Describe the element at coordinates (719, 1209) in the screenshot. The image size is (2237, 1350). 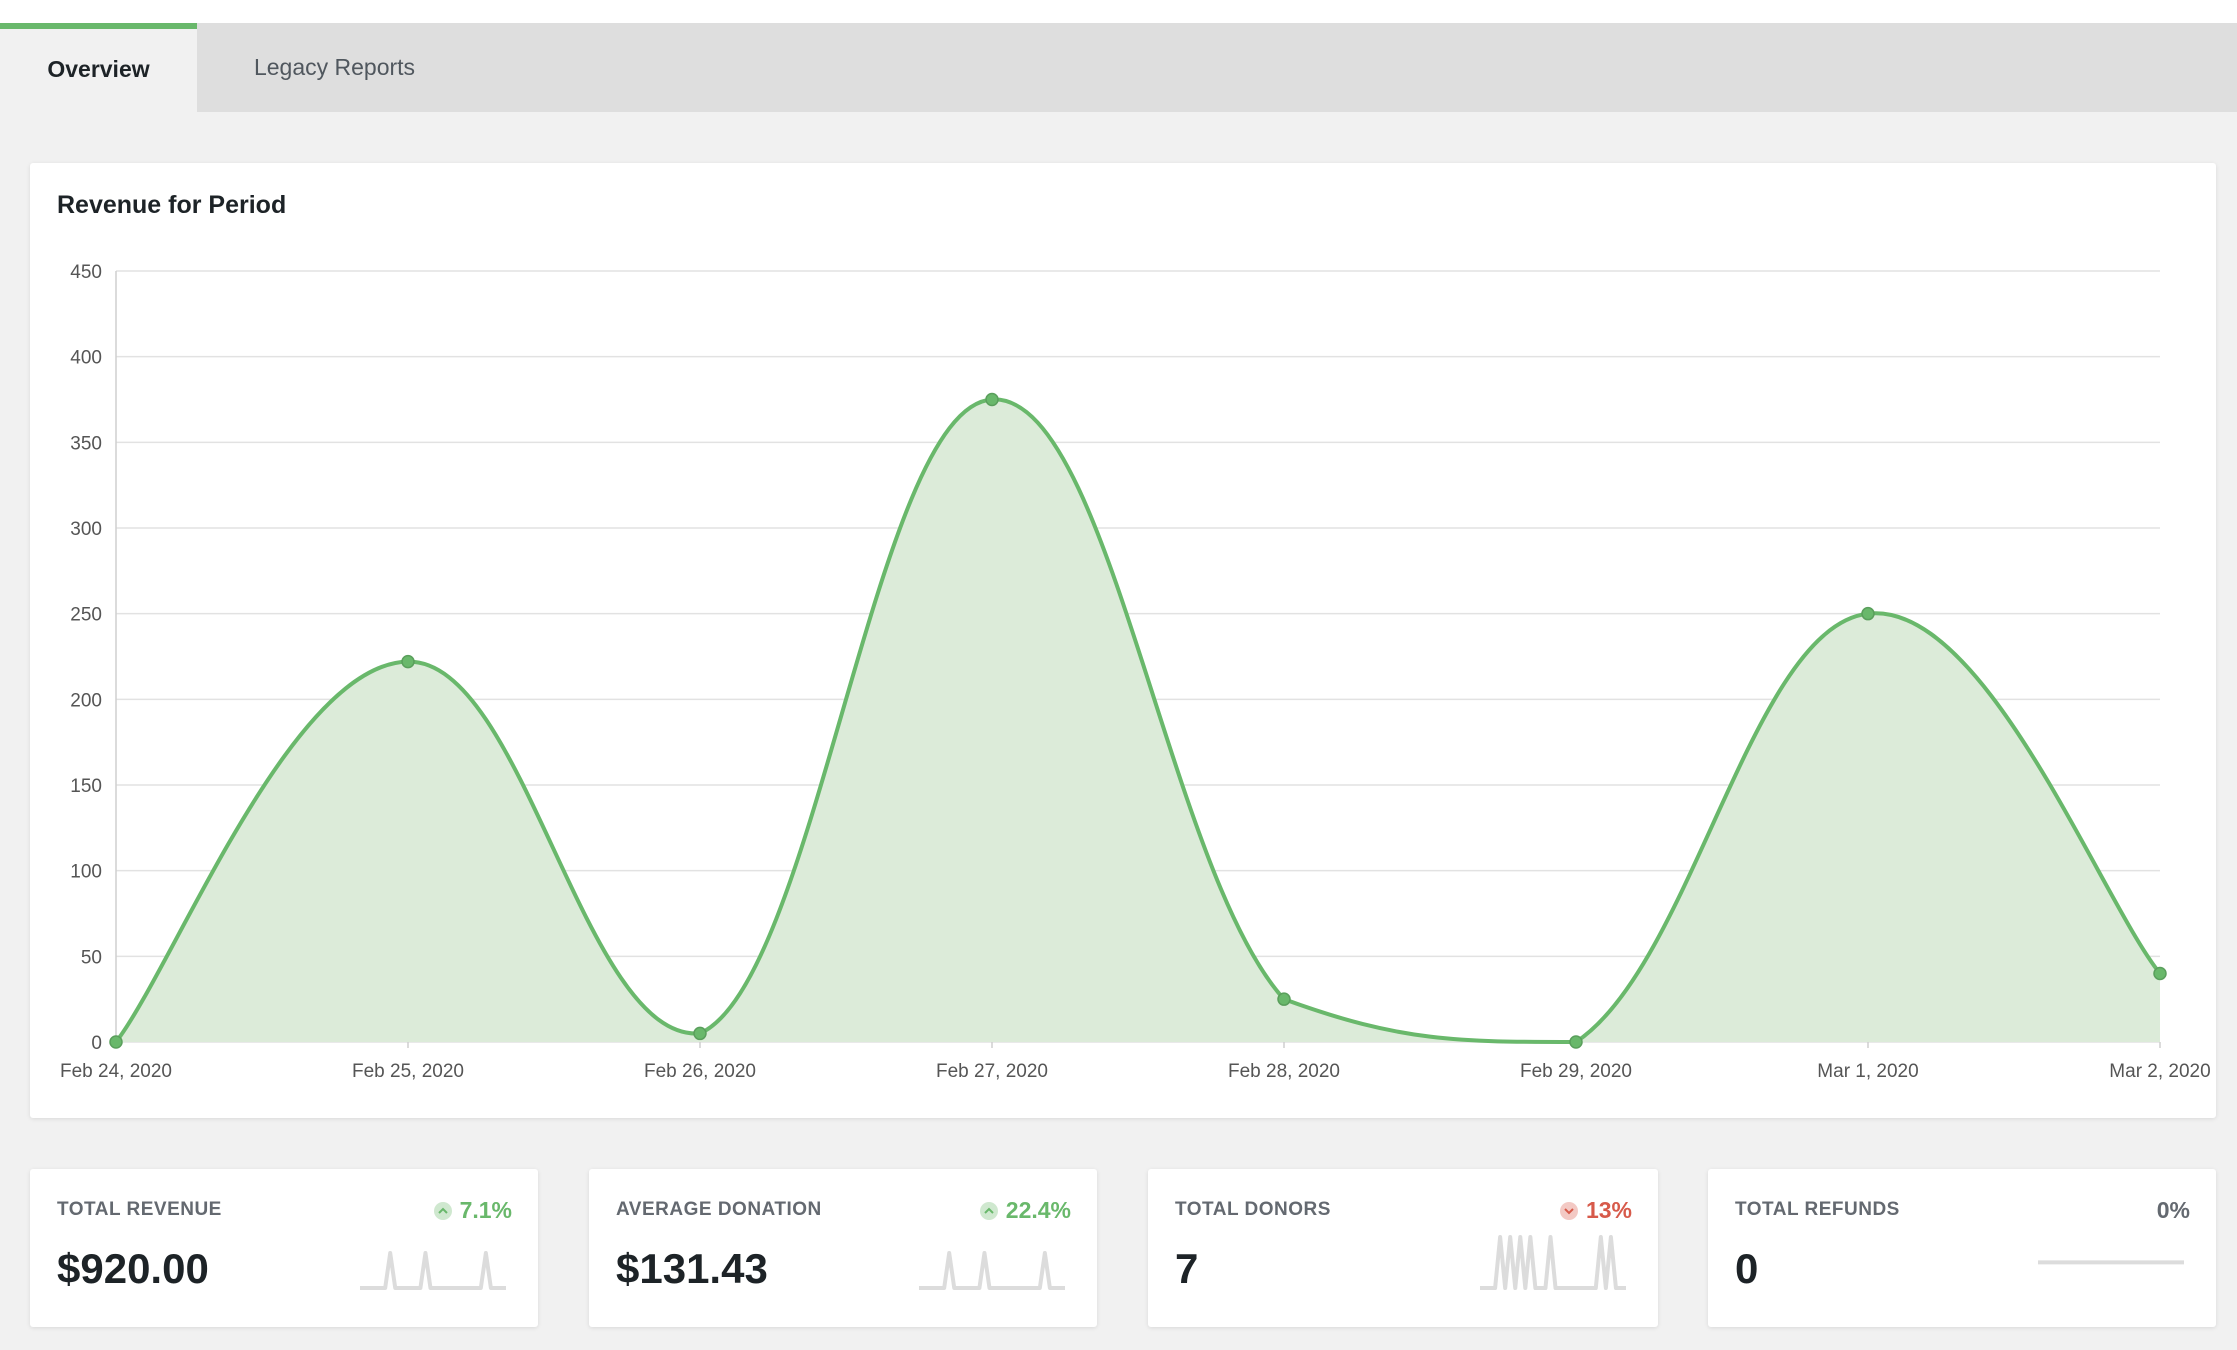
I see `stat-label: AVERAGE DONATION` at that location.